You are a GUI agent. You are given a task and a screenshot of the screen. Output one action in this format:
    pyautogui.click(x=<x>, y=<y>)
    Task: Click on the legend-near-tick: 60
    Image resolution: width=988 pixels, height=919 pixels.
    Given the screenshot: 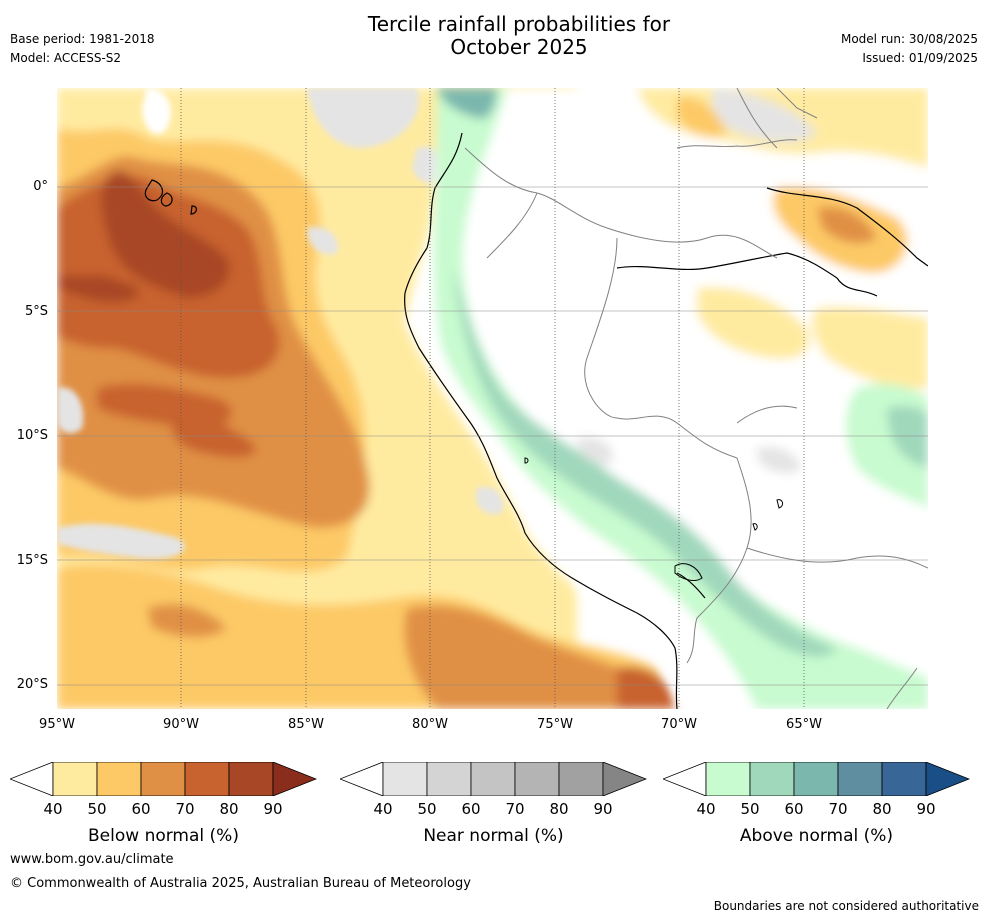 What is the action you would take?
    pyautogui.click(x=471, y=809)
    